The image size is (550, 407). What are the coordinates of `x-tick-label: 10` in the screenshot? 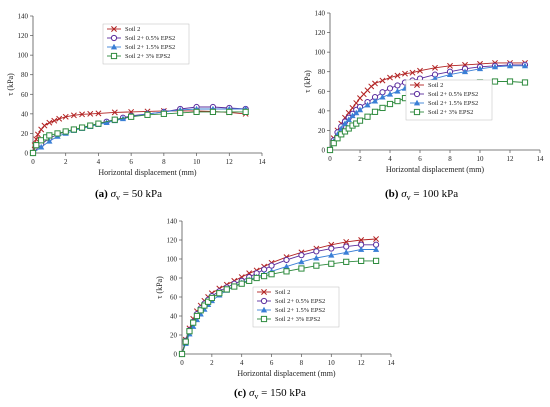 It's located at (481, 159).